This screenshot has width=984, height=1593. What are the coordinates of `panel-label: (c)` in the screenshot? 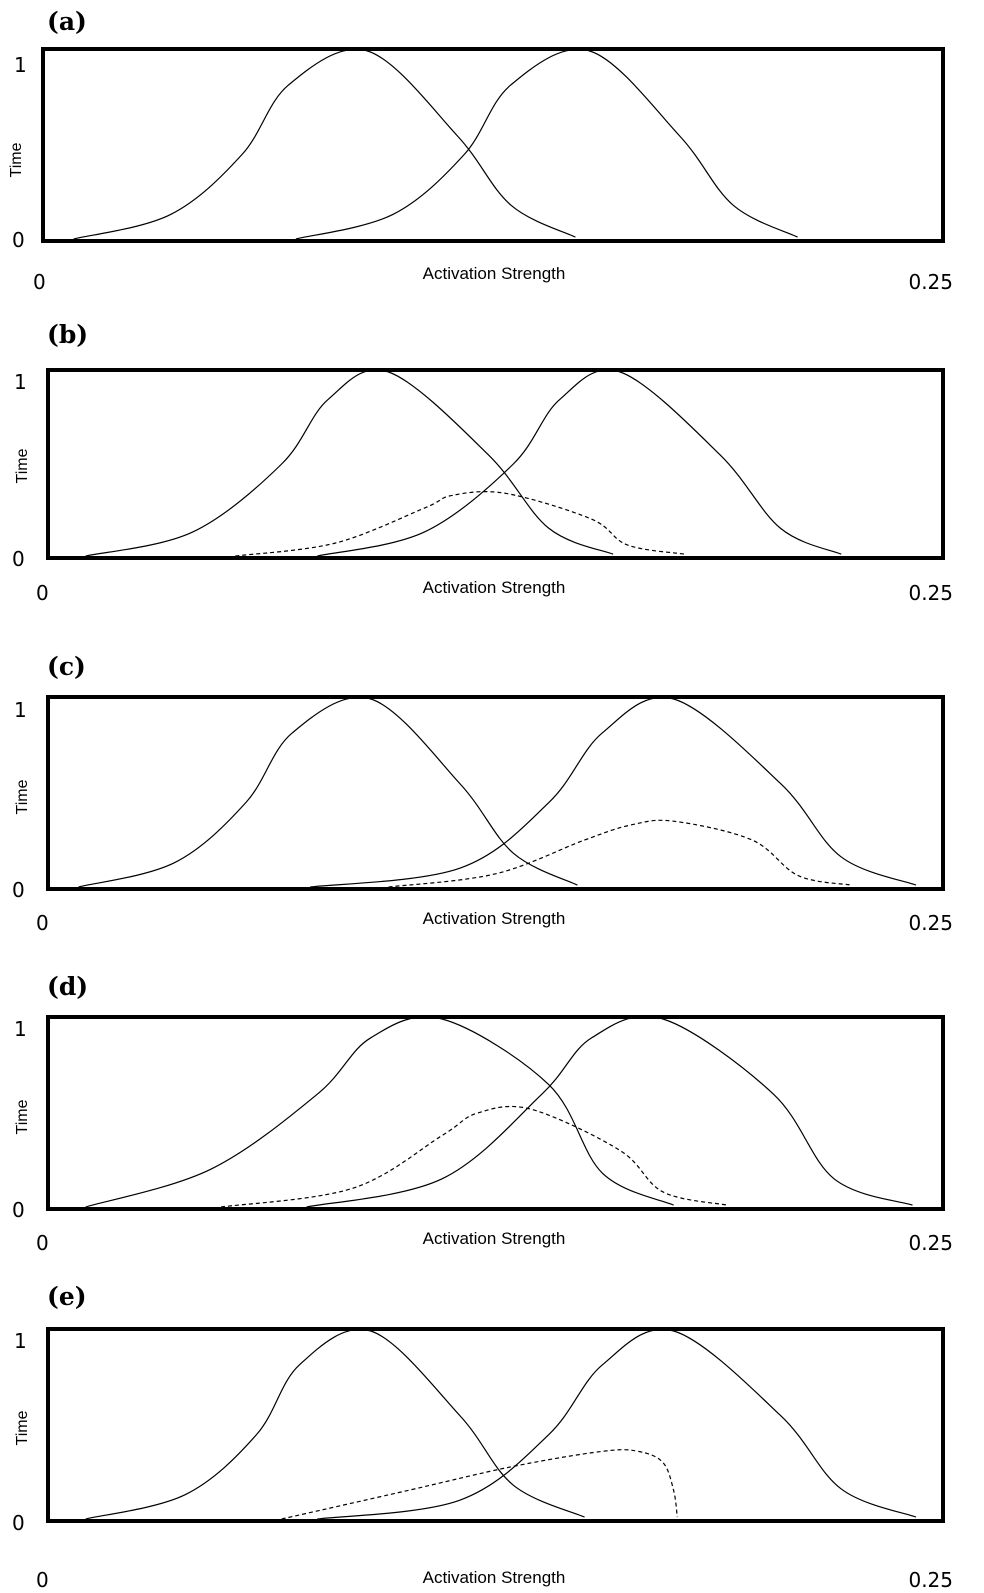 It's located at (66, 666).